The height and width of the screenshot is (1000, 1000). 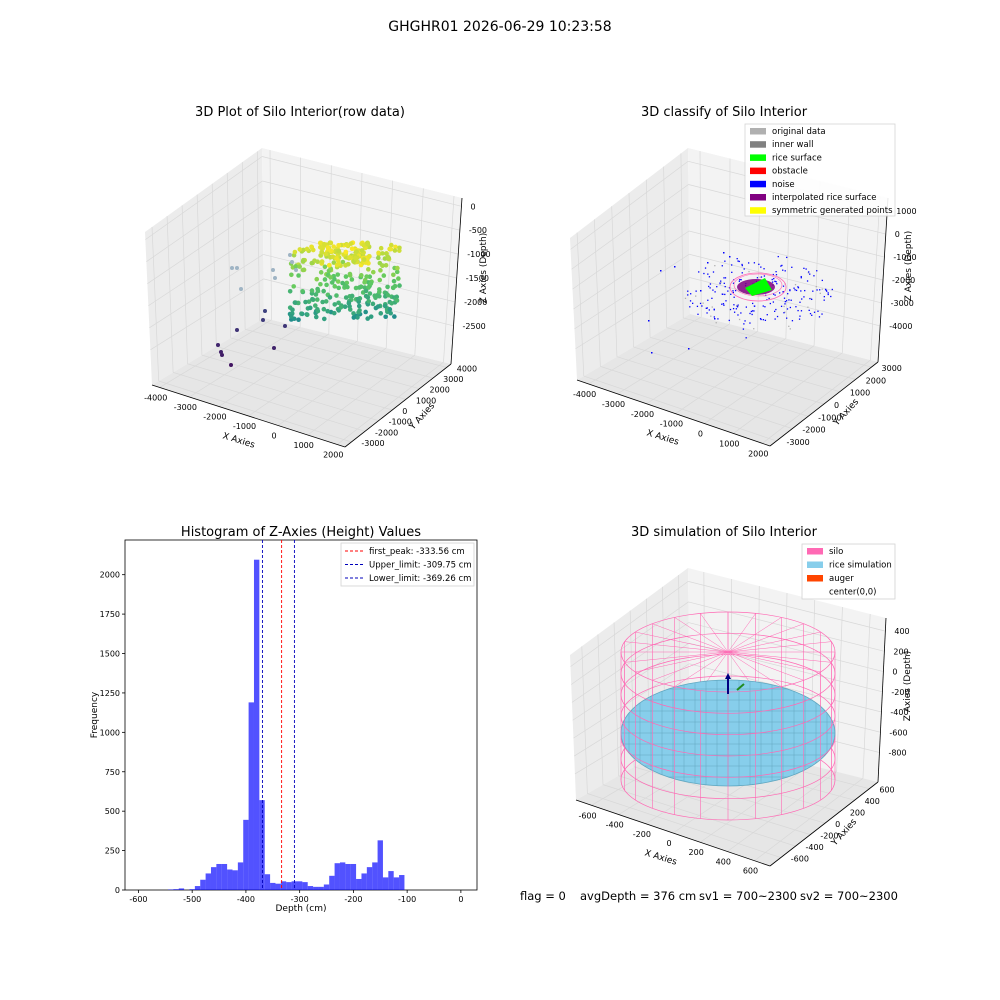 I want to click on panel4-title: 3D simulation of Silo Interior, so click(x=724, y=532).